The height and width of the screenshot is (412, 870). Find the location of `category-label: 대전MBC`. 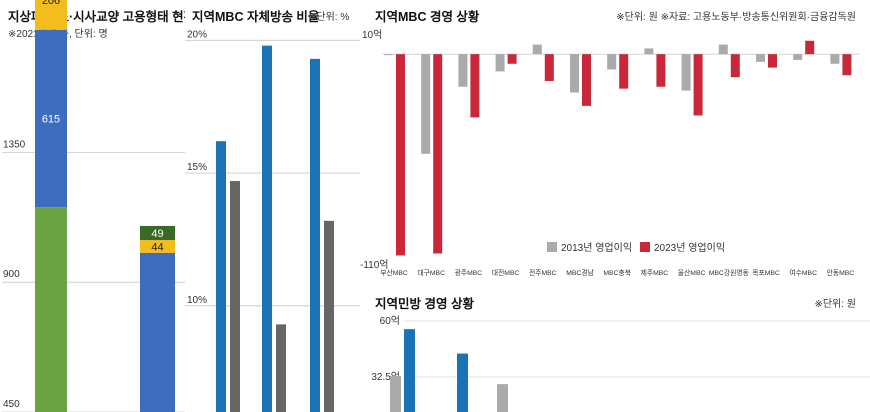

category-label: 대전MBC is located at coordinates (506, 272).